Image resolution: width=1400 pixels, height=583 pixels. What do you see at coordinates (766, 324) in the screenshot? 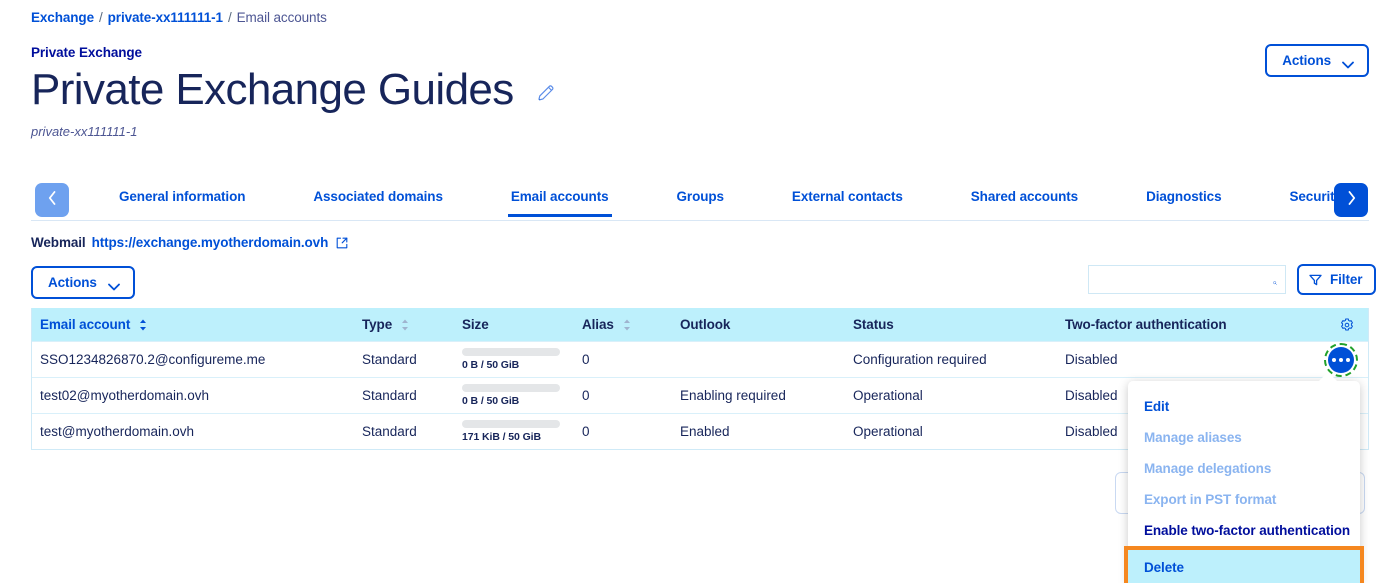
I see `column-header-outlook: Outlook` at bounding box center [766, 324].